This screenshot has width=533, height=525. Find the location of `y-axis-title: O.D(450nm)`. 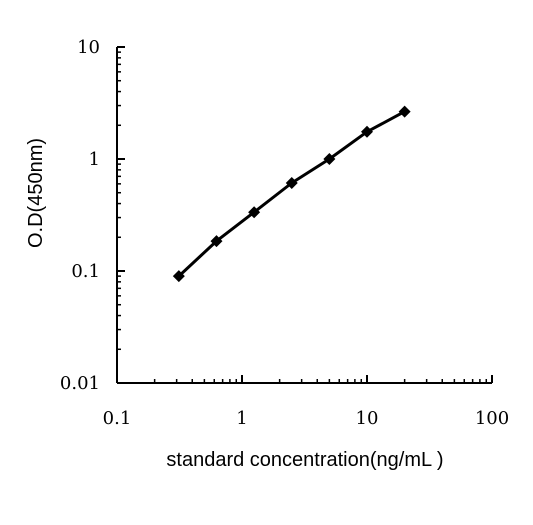

y-axis-title: O.D(450nm) is located at coordinates (36, 193).